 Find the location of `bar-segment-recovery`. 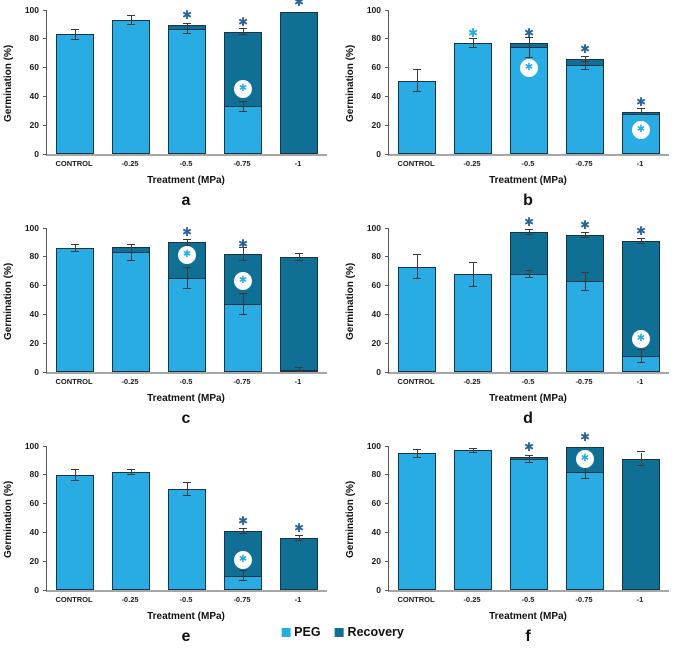

bar-segment-recovery is located at coordinates (529, 254).